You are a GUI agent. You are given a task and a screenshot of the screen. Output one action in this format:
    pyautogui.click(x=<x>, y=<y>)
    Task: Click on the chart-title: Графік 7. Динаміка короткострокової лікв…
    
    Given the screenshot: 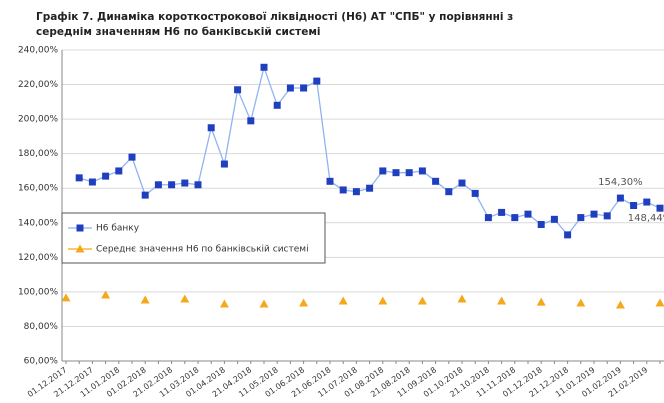 What is the action you would take?
    pyautogui.click(x=275, y=24)
    